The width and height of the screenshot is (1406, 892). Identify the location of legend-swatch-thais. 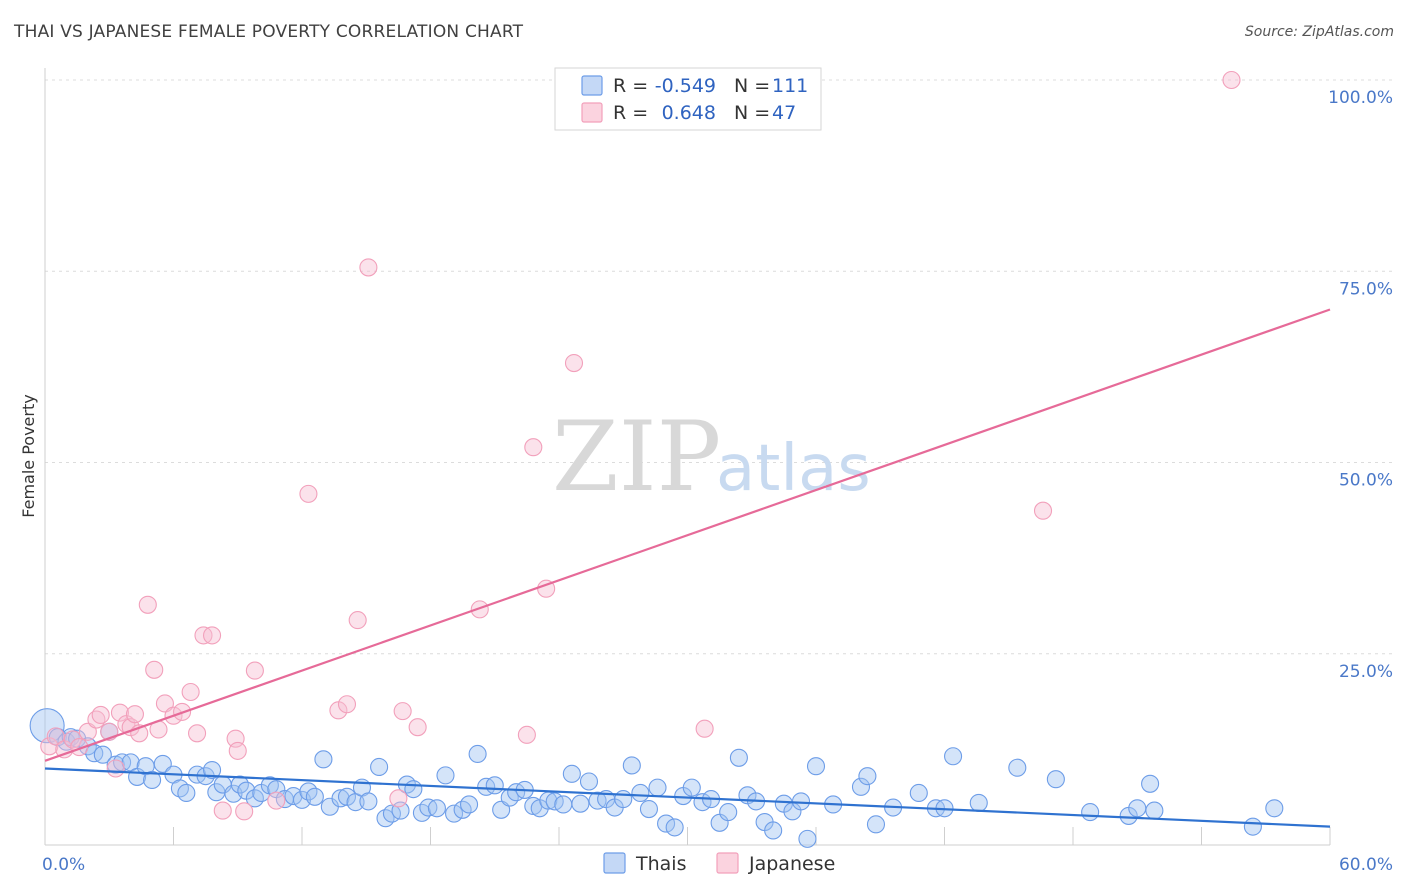
(592, 85).